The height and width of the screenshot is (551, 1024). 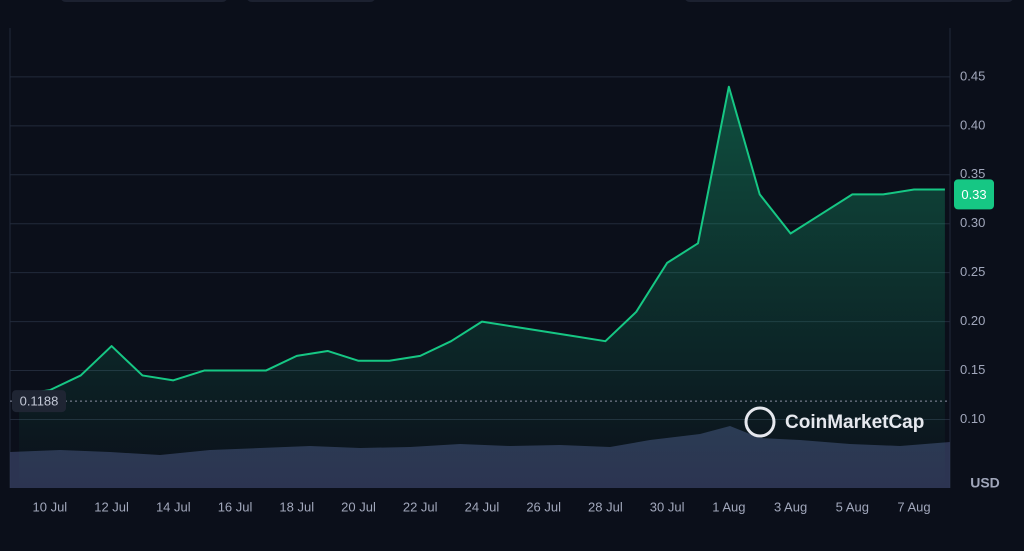 I want to click on reference-label: 0.1188, so click(x=39, y=401).